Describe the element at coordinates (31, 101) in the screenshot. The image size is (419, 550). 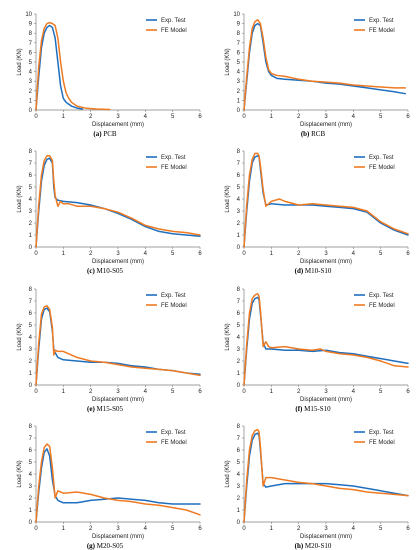
I see `y-tick-label: 1` at that location.